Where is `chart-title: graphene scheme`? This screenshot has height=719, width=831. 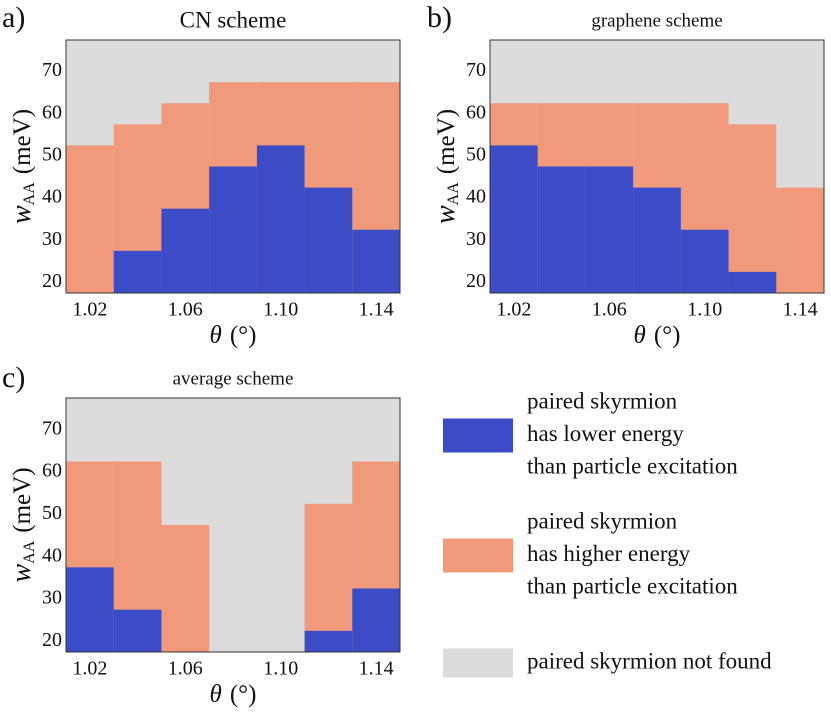 chart-title: graphene scheme is located at coordinates (656, 20).